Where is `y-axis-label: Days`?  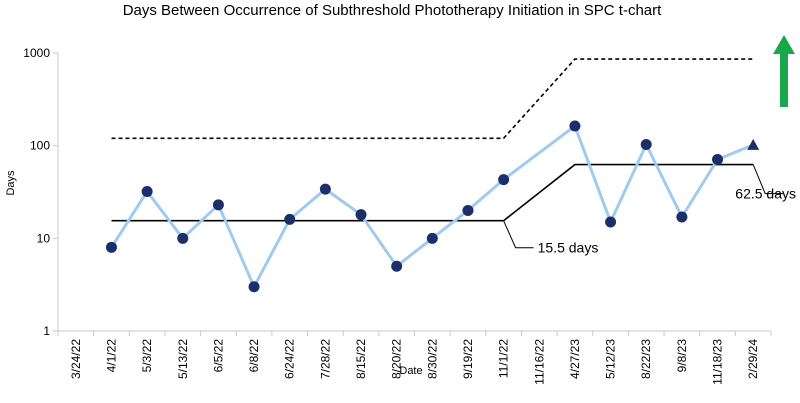 y-axis-label: Days is located at coordinates (11, 183).